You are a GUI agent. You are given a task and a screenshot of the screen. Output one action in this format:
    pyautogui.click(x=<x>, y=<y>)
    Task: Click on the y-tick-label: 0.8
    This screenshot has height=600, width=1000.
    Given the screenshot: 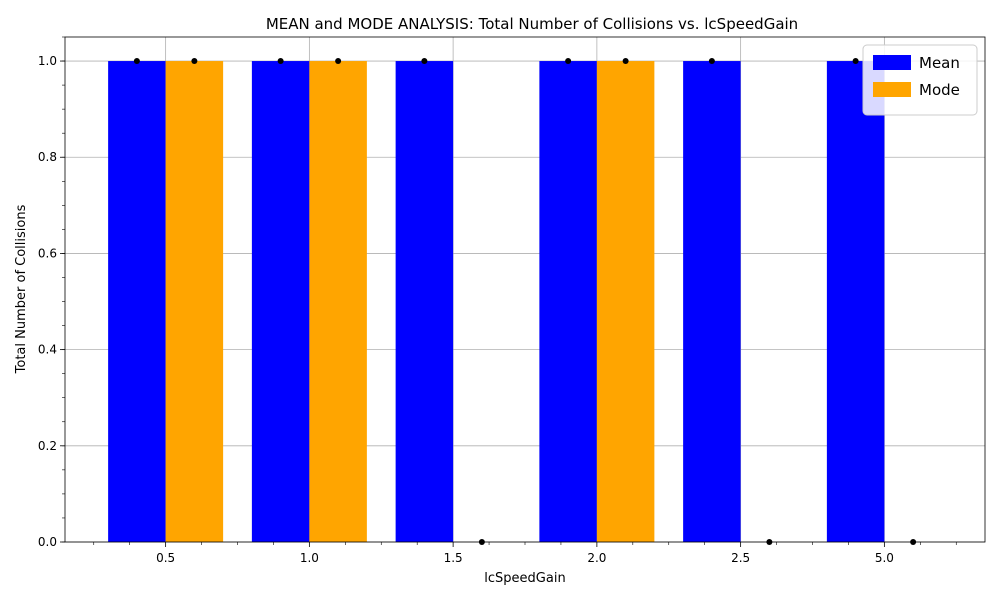 What is the action you would take?
    pyautogui.click(x=47, y=157)
    